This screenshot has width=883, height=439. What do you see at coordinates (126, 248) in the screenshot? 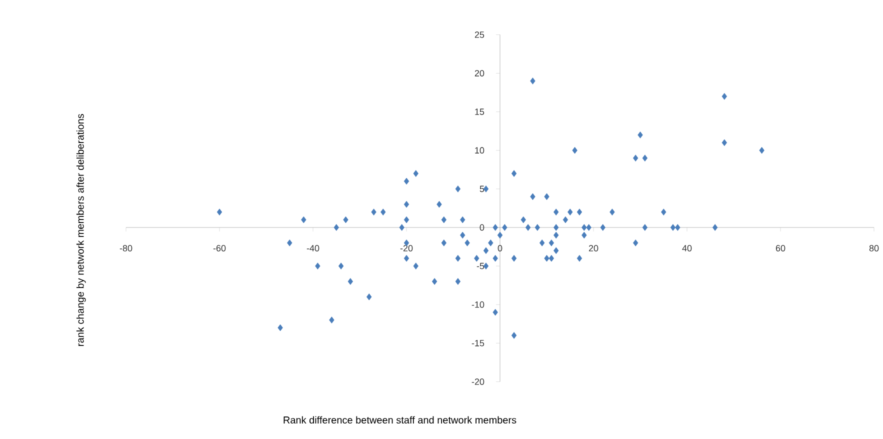
I see `x-tick-label: -80` at bounding box center [126, 248].